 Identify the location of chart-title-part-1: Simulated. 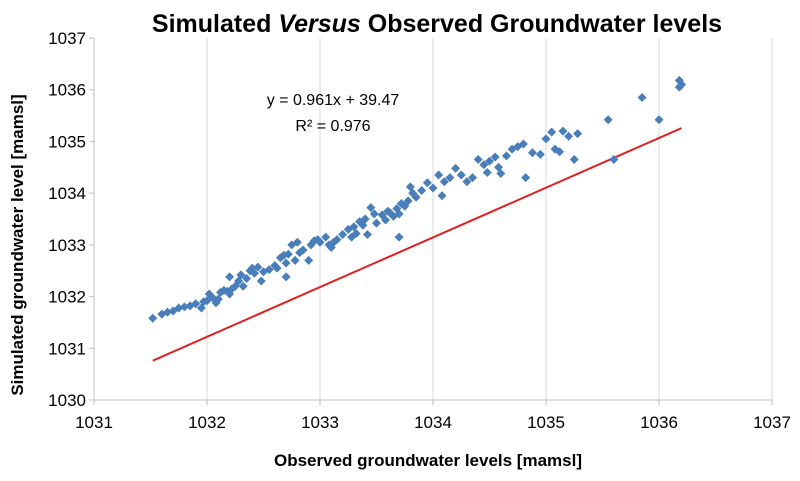
(215, 24).